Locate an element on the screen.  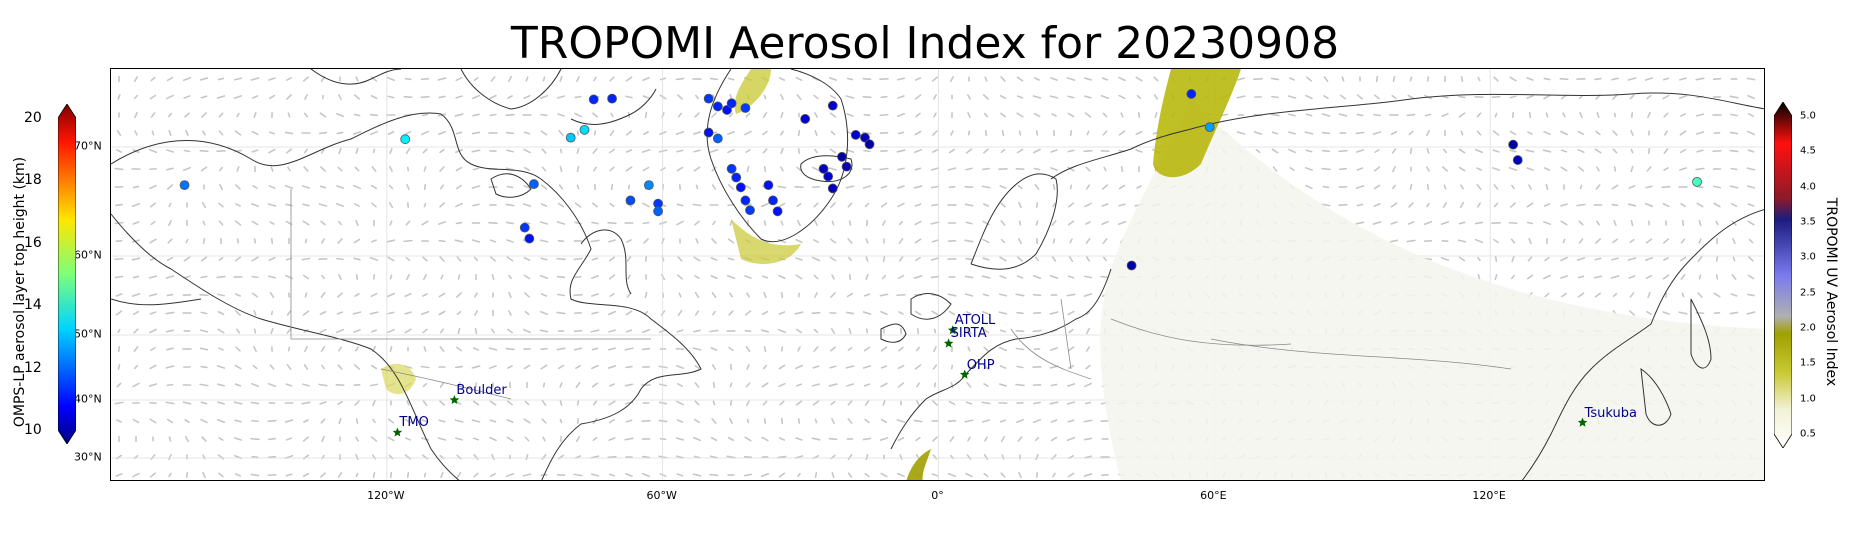
lat-tick-label: 60°N is located at coordinates (88, 255).